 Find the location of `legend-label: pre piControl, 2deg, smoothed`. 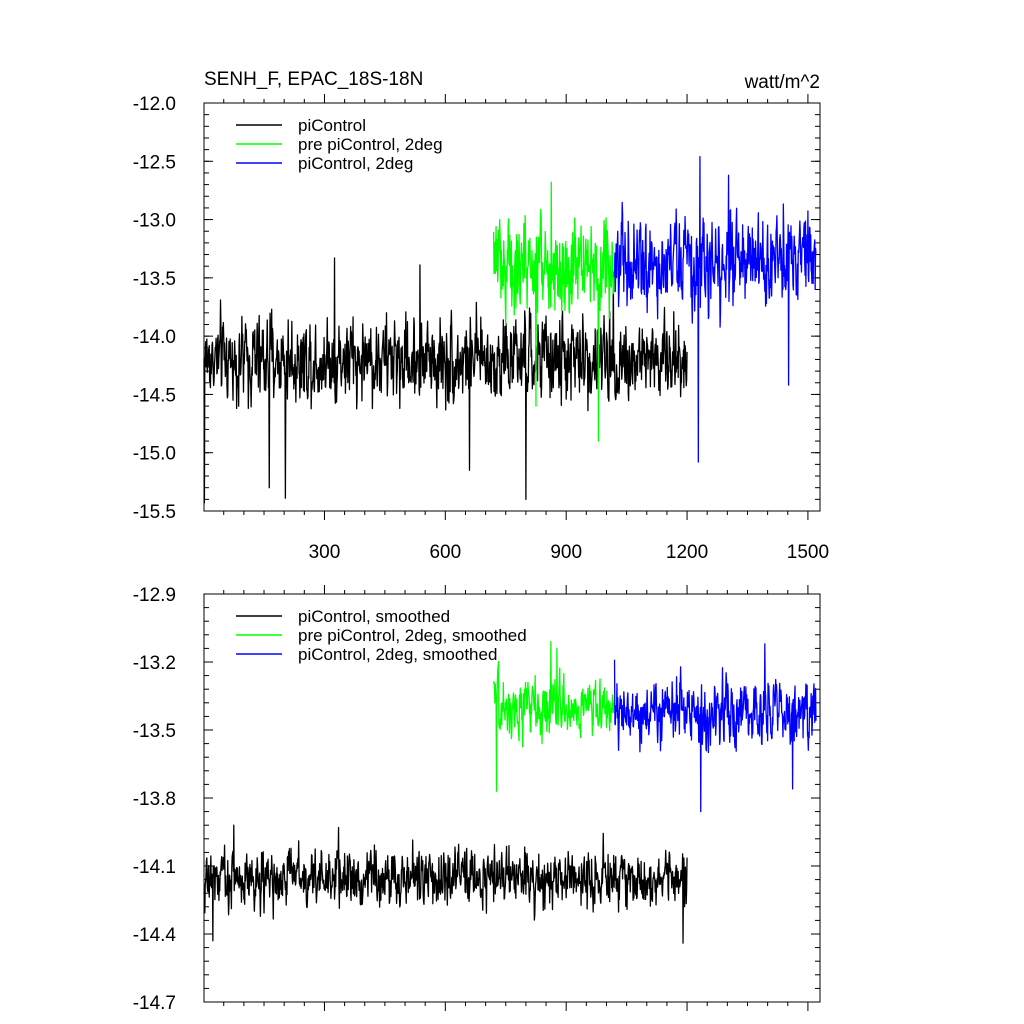

legend-label: pre piControl, 2deg, smoothed is located at coordinates (412, 635).